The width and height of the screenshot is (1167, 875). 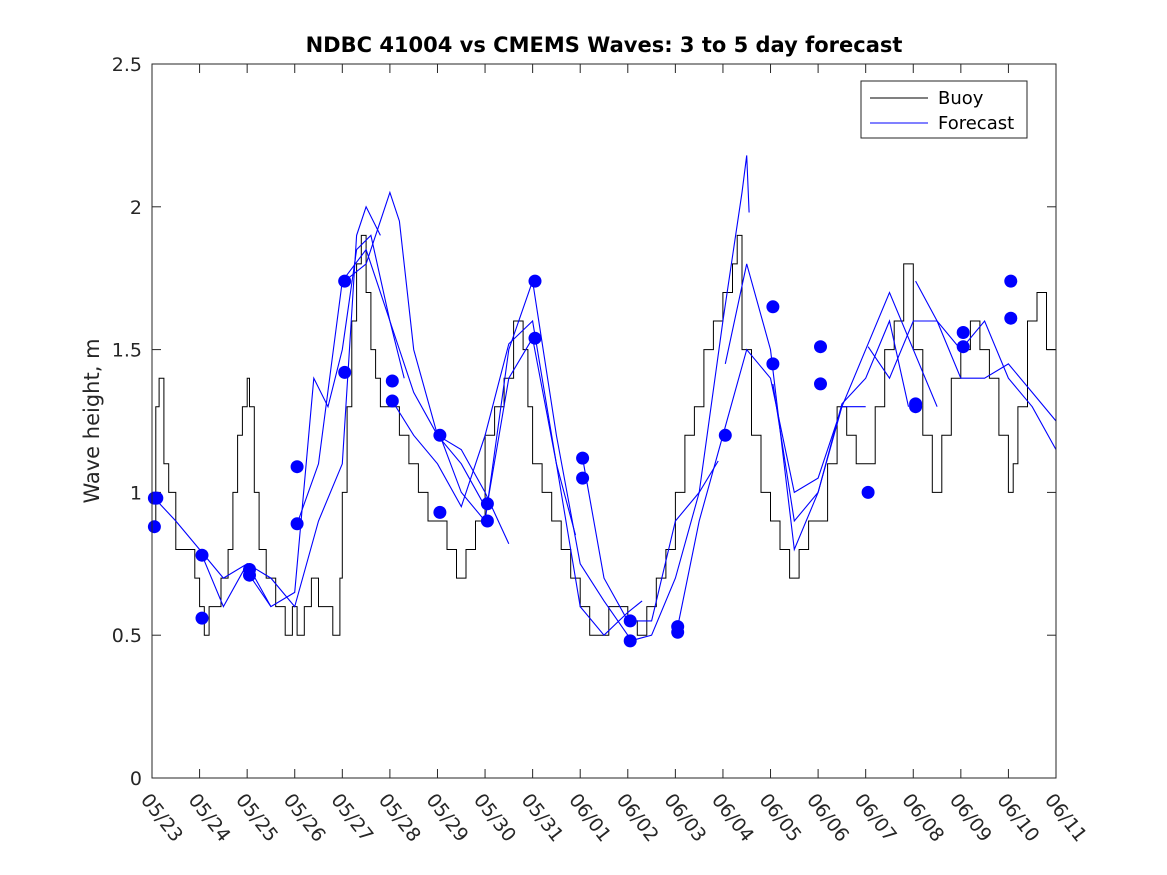 What do you see at coordinates (976, 123) in the screenshot?
I see `legend-forecast-label: Forecast` at bounding box center [976, 123].